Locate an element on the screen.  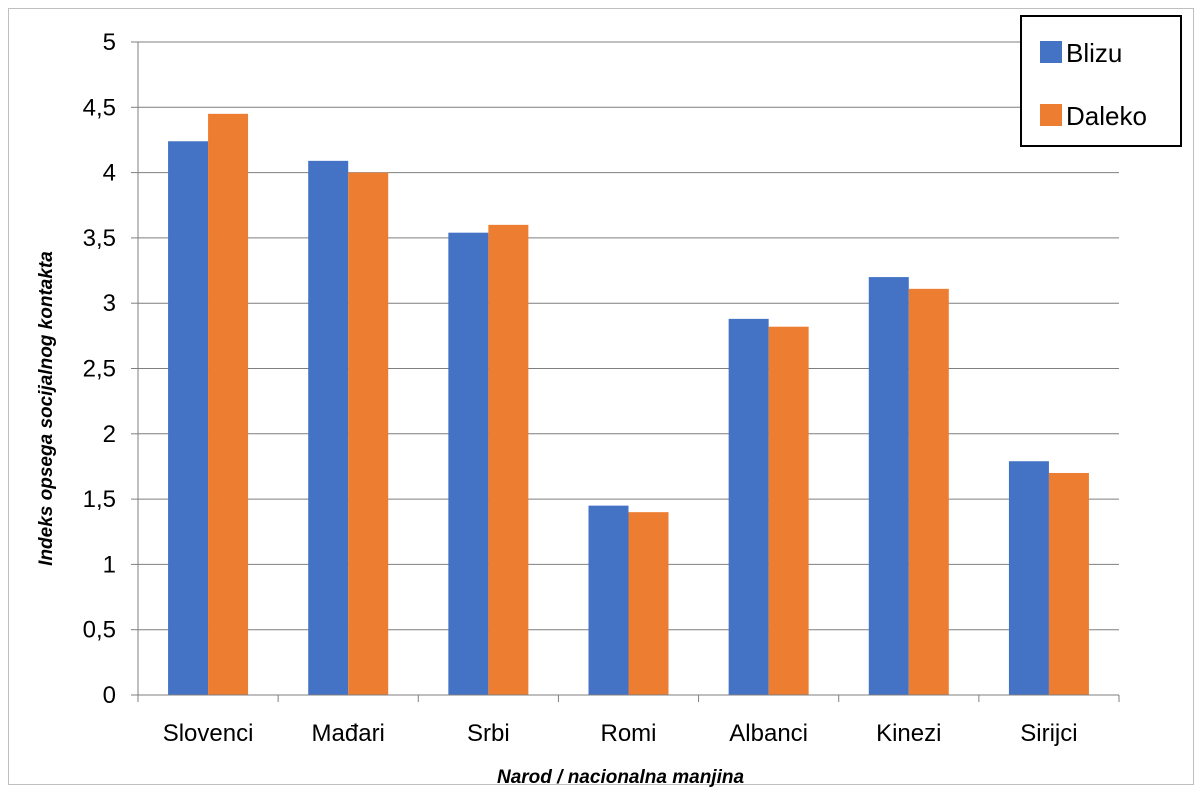
y-tick-labels: 0 0,5 1 1,5 2 2,5 3 3,5 4 4,5 5 is located at coordinates (99, 369).